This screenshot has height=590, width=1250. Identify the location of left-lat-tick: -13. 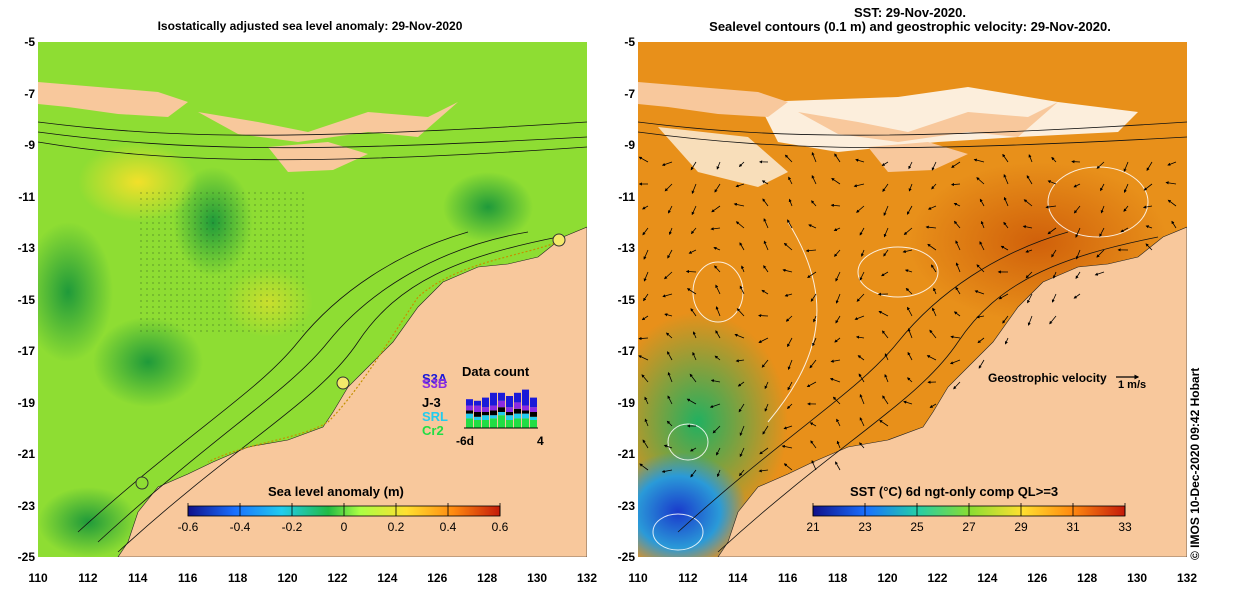
(26, 248).